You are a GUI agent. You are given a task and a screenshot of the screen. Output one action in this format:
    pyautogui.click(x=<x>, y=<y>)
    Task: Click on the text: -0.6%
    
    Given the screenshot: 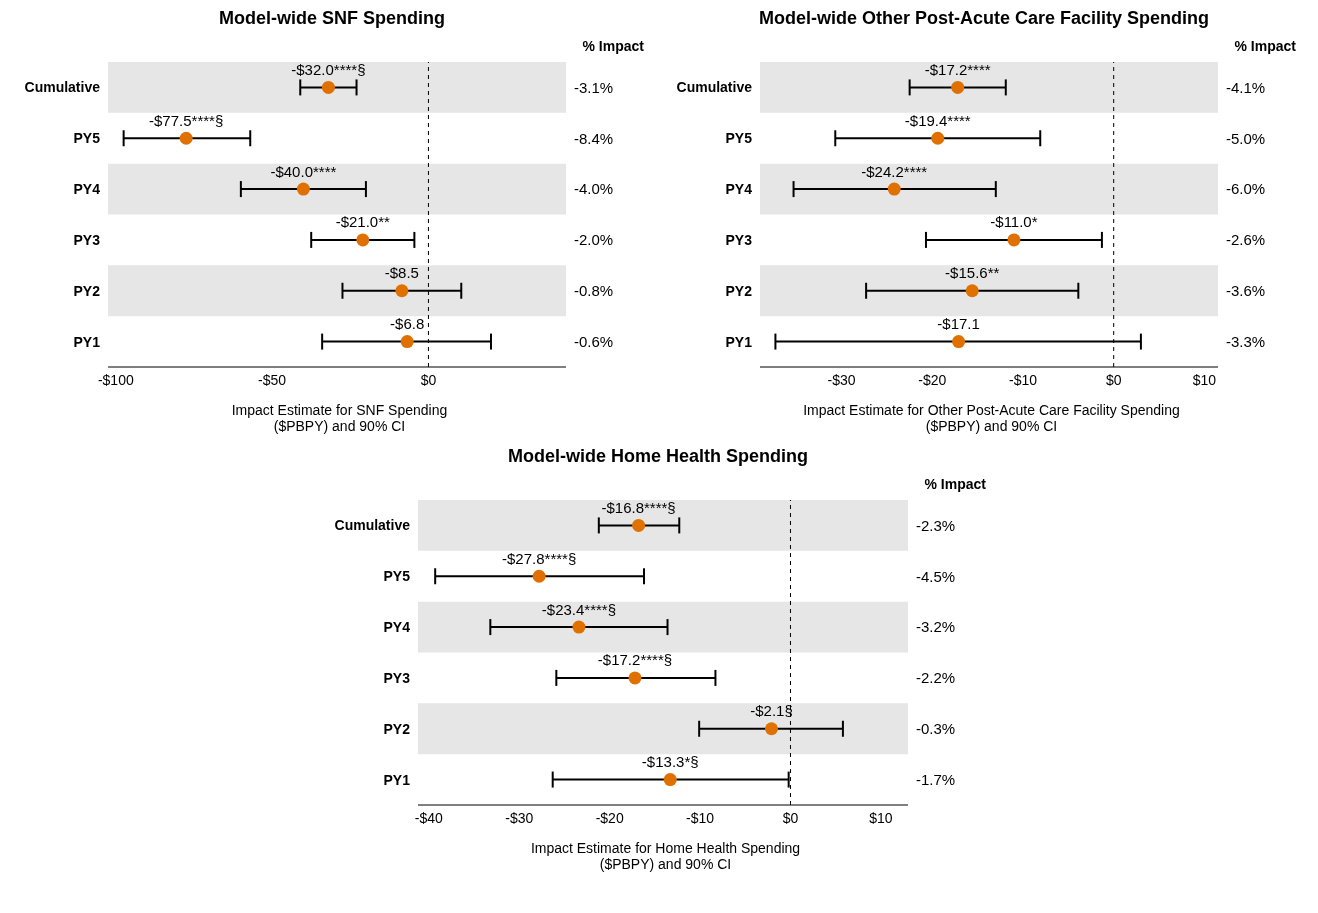 What is the action you would take?
    pyautogui.click(x=594, y=341)
    